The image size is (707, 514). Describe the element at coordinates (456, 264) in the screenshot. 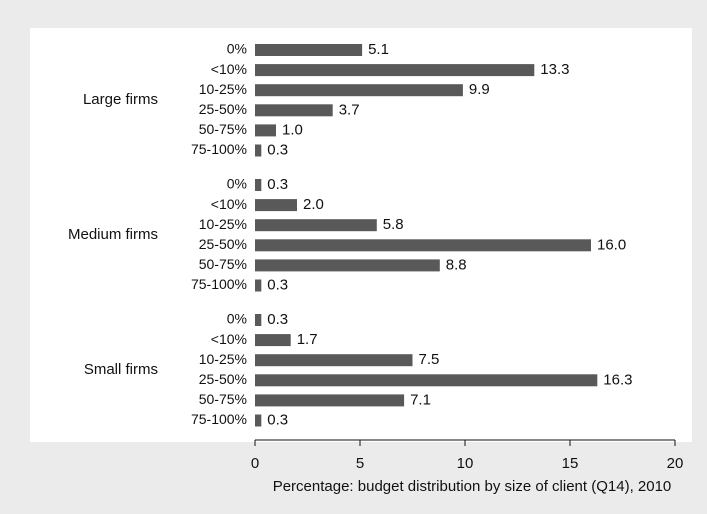

I see `data-label: 8.8` at that location.